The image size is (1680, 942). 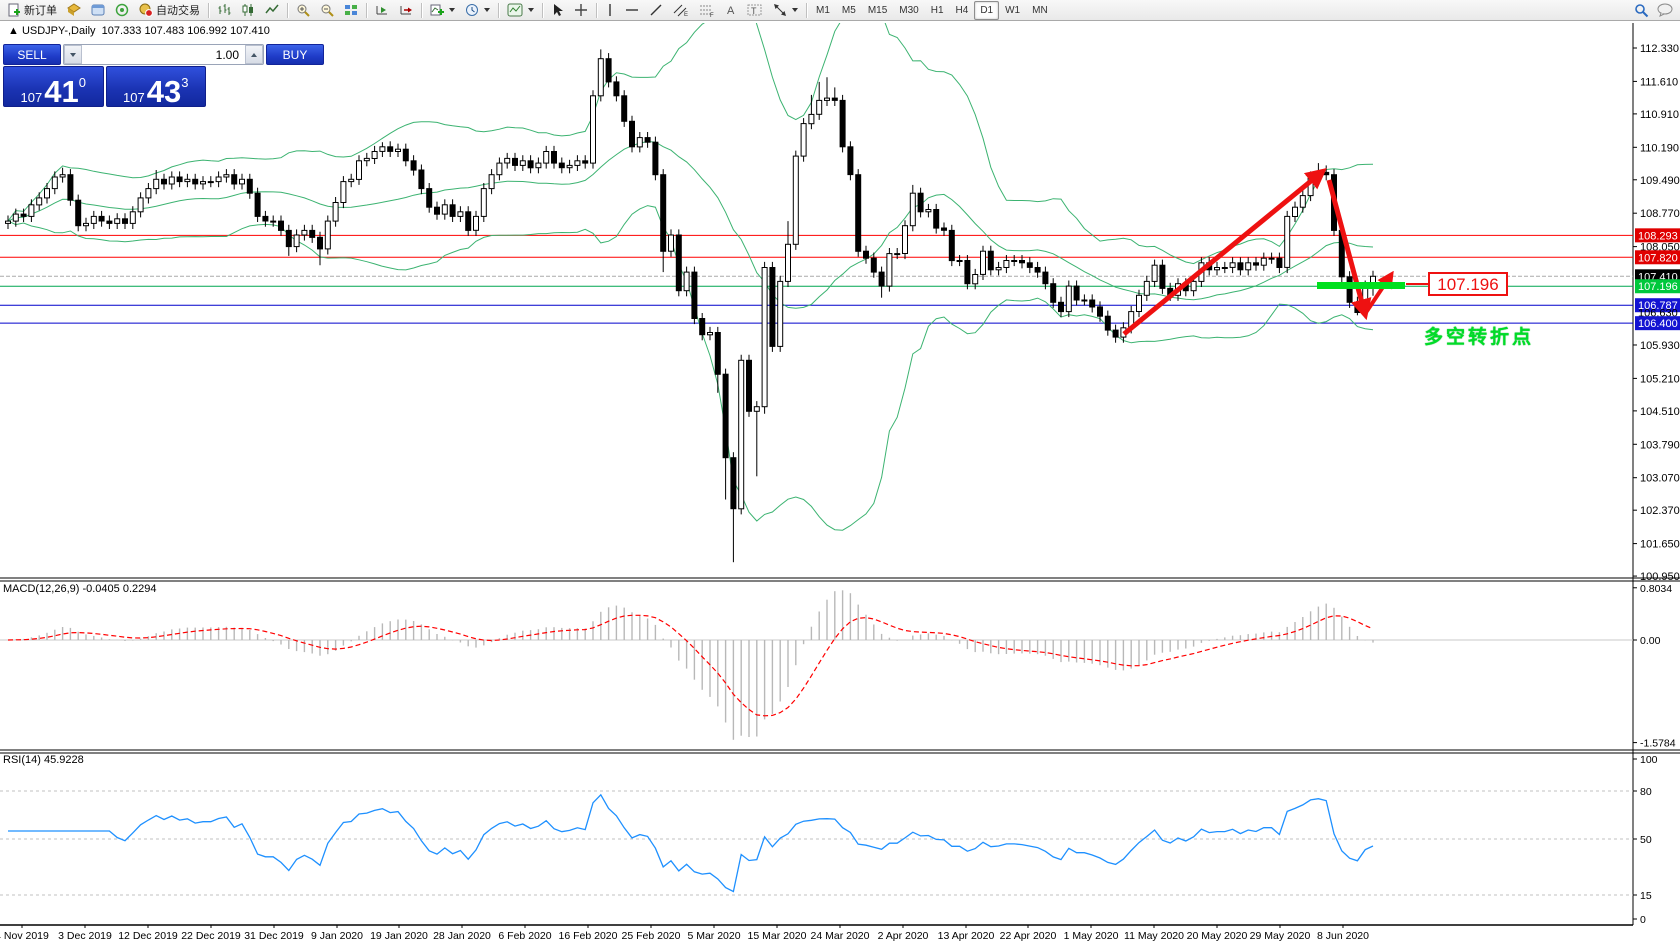 I want to click on label-tool-button: T, so click(x=755, y=10).